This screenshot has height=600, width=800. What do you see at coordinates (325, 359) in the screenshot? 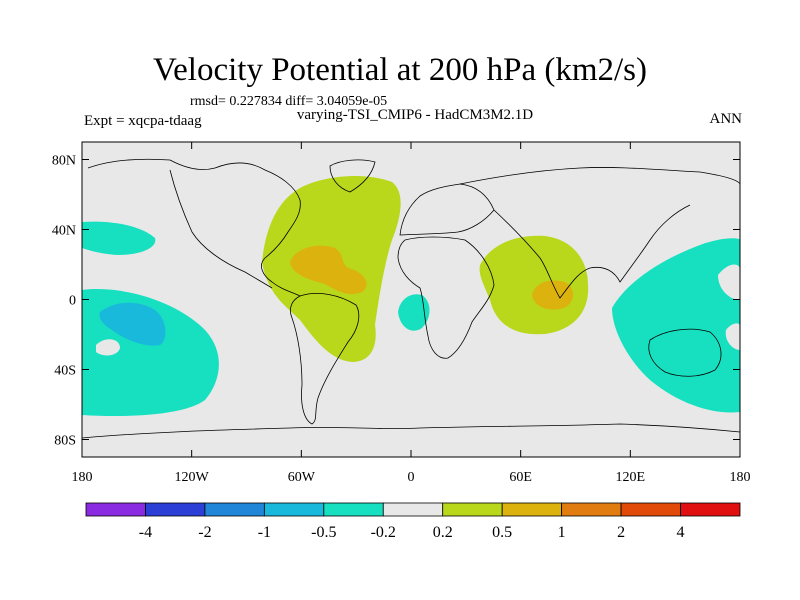
I see `coast-south-america` at bounding box center [325, 359].